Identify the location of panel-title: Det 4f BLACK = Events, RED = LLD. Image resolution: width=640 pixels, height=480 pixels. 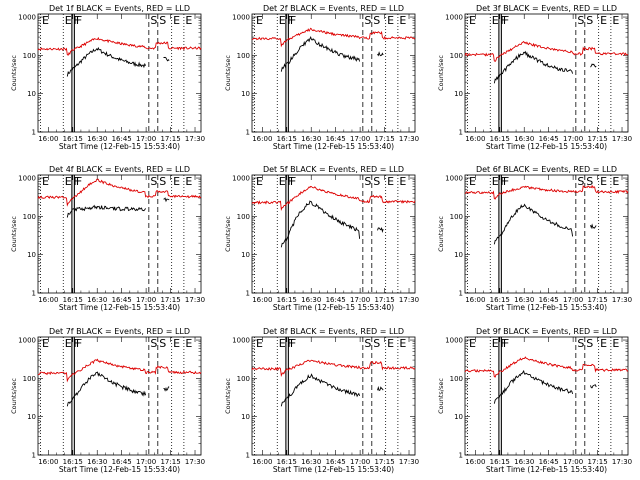
(119, 169).